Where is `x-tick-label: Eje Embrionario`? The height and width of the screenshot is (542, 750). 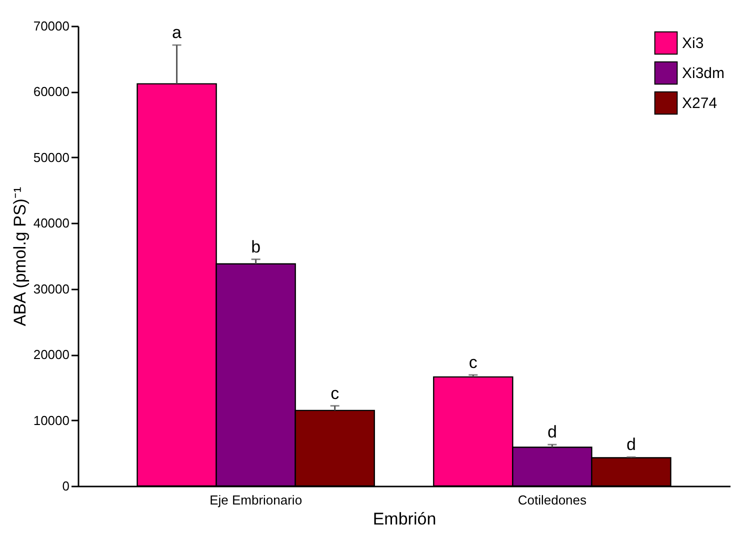
x-tick-label: Eje Embrionario is located at coordinates (256, 500).